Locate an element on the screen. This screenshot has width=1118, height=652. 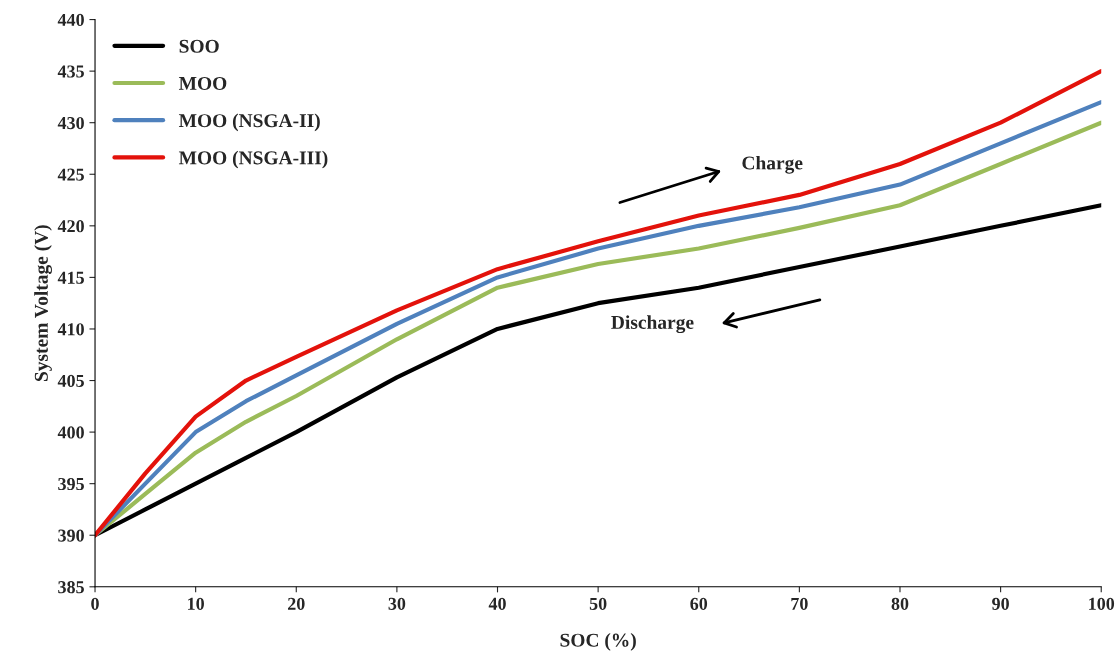
y-tick-label: 405 is located at coordinates (70, 380).